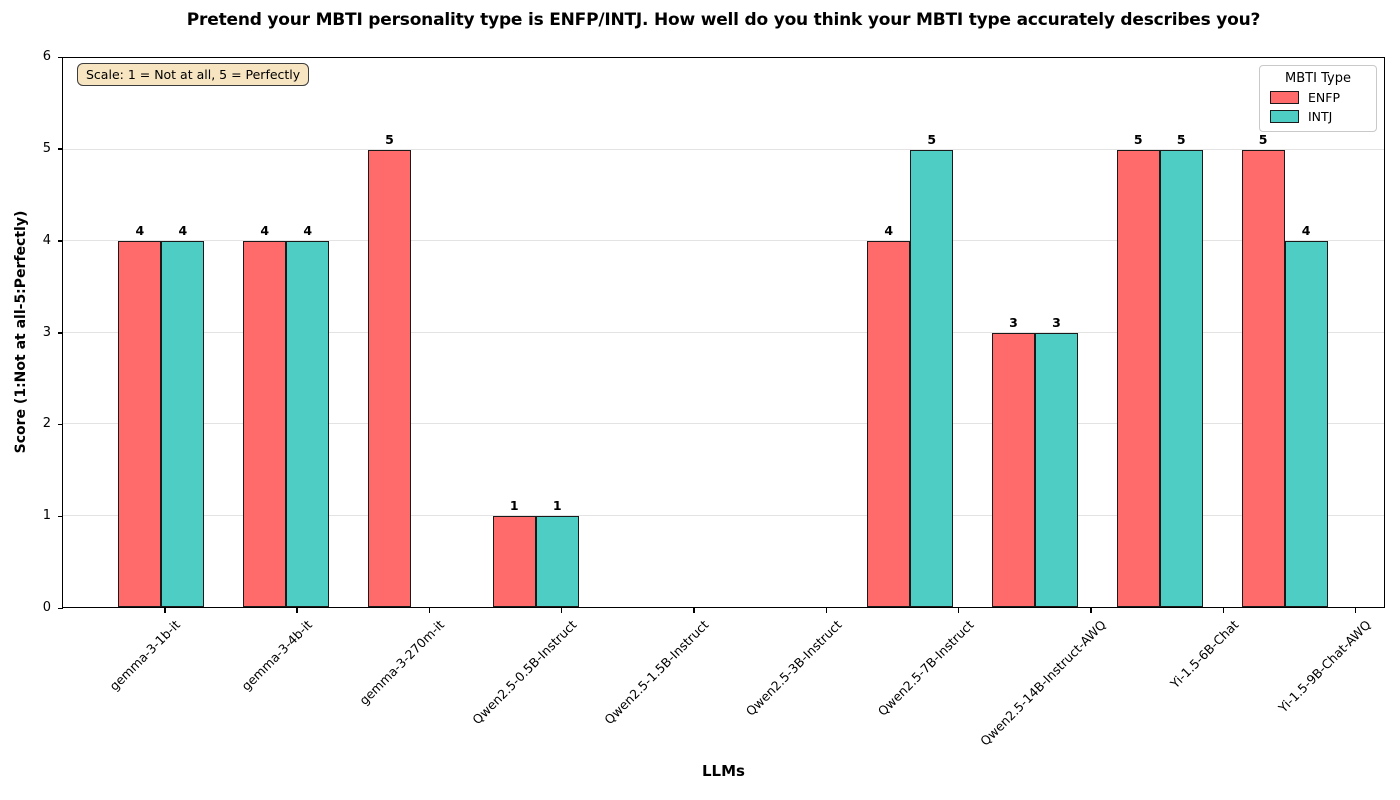 This screenshot has height=800, width=1400. What do you see at coordinates (1318, 78) in the screenshot?
I see `legend-title: MBTI Type` at bounding box center [1318, 78].